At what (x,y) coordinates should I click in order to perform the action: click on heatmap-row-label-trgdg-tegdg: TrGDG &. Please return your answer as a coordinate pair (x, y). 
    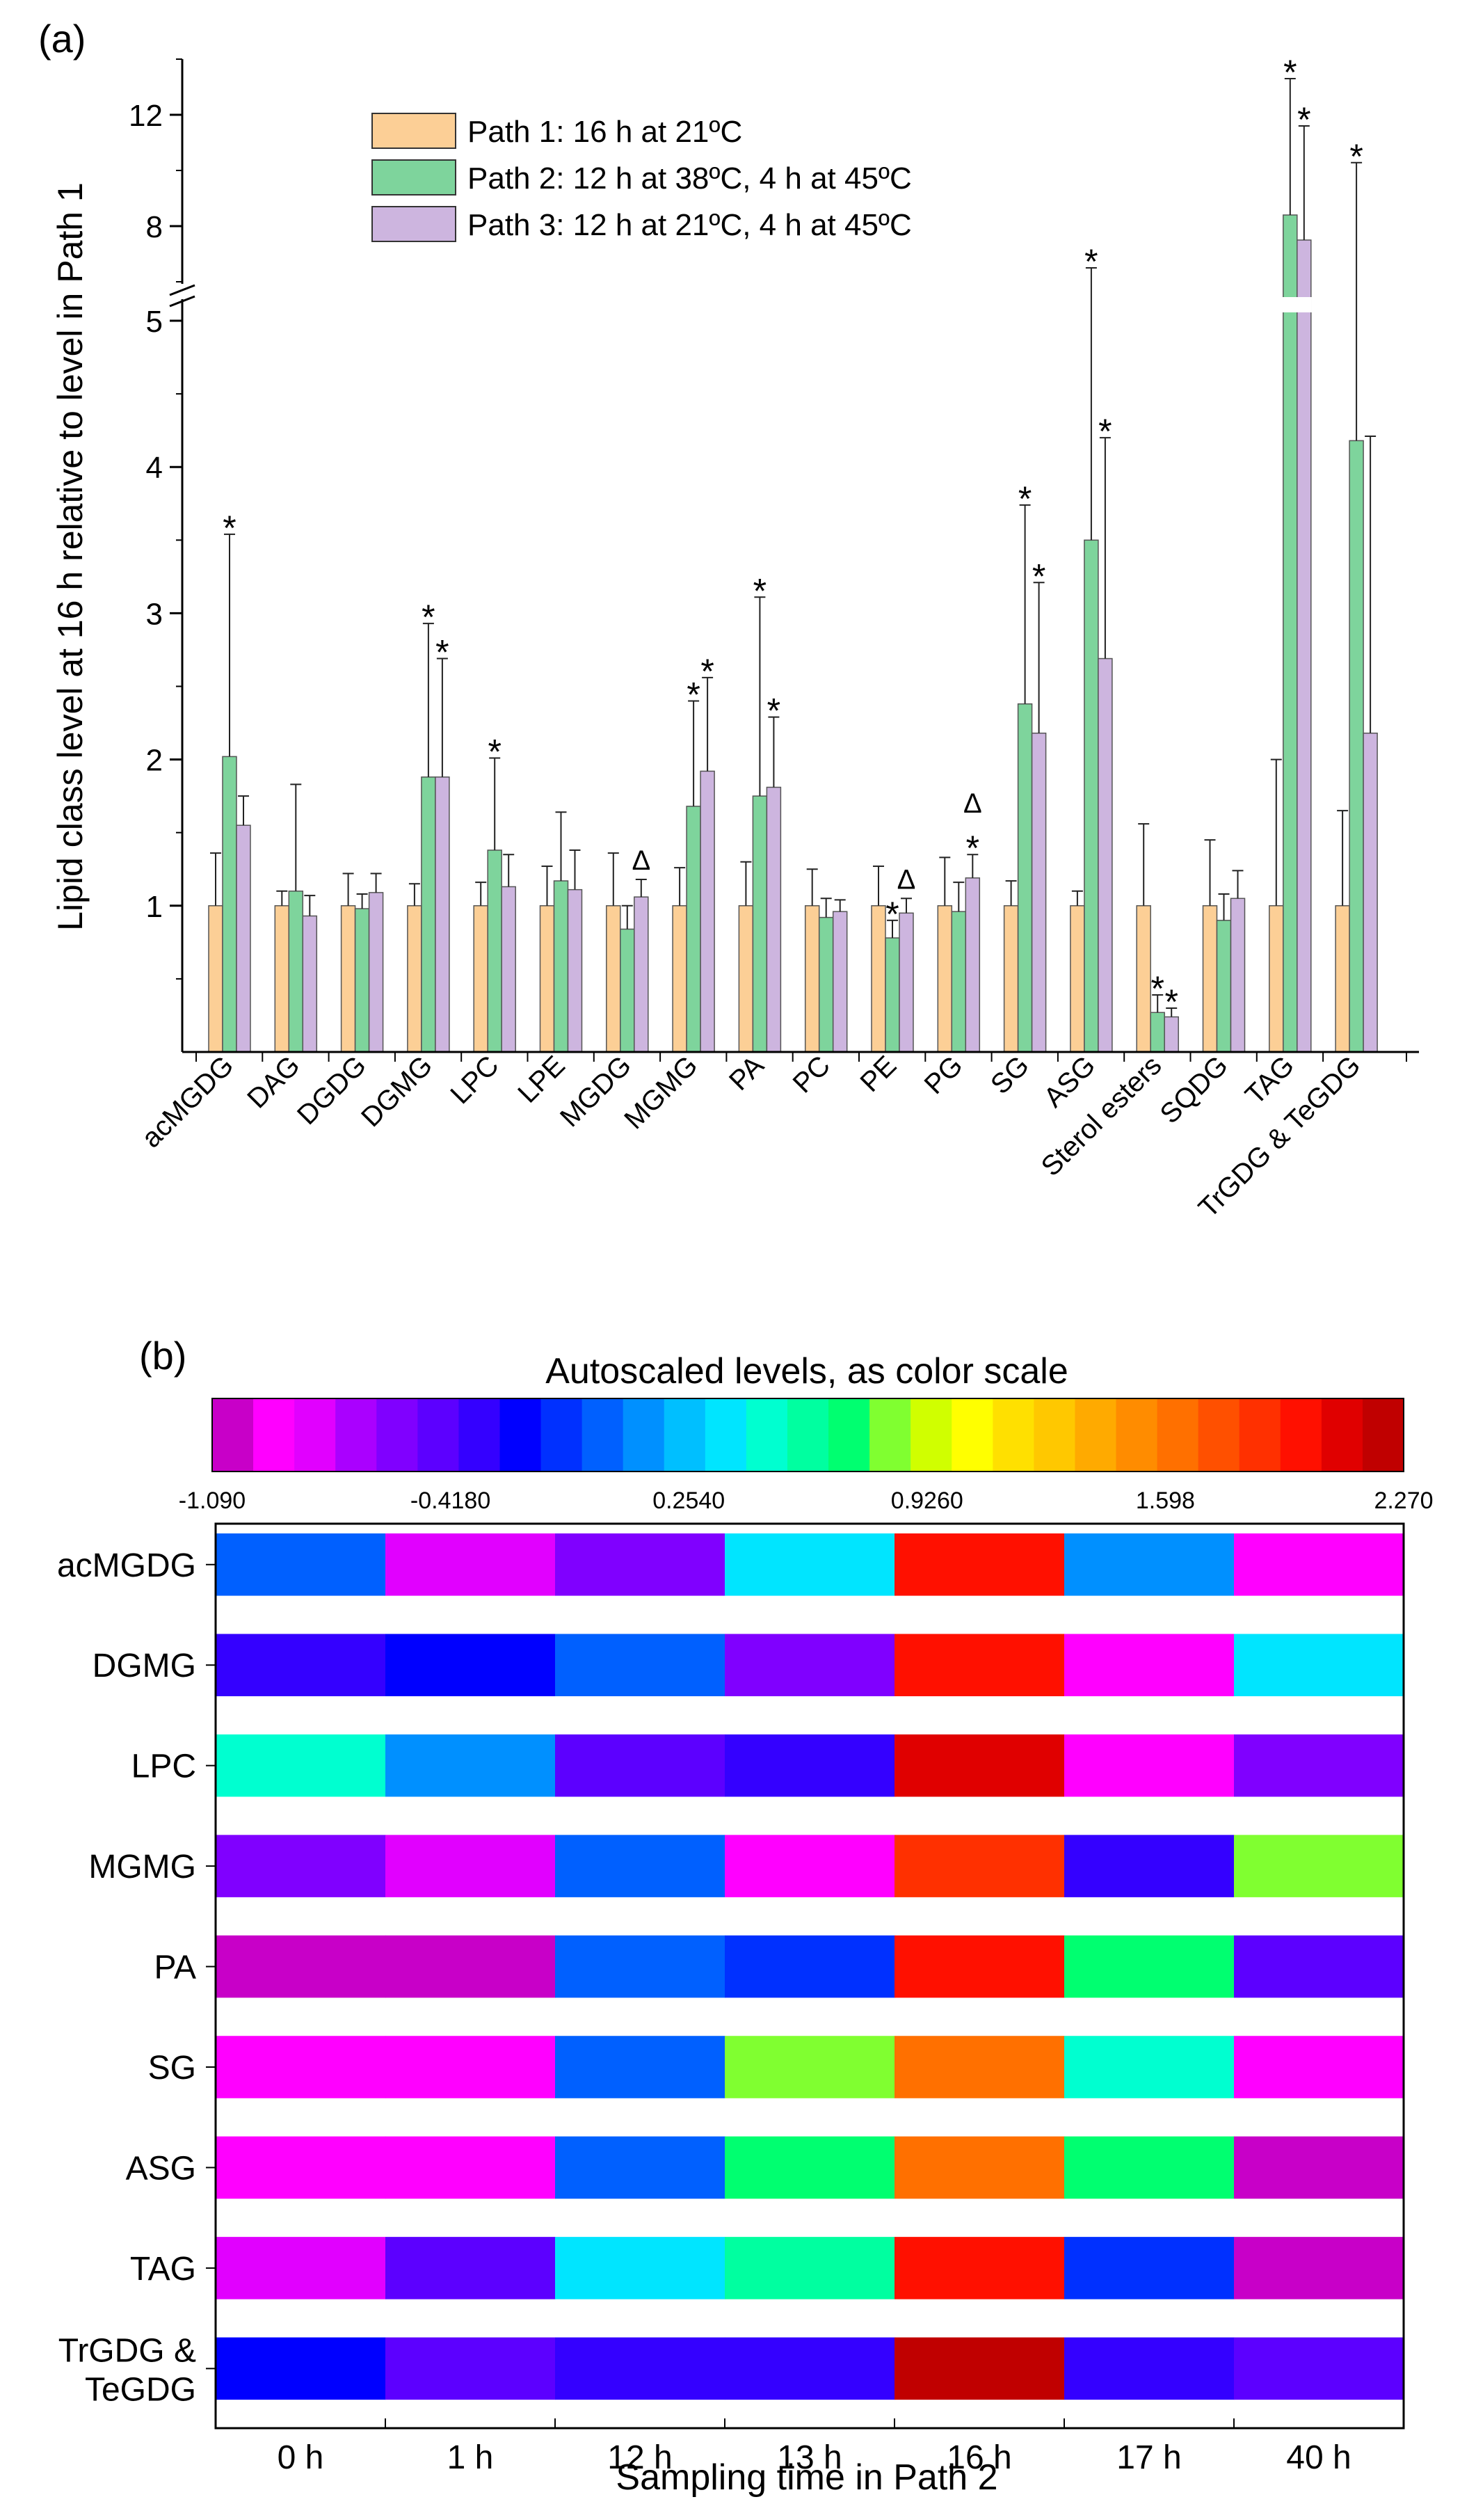
    Looking at the image, I should click on (127, 2350).